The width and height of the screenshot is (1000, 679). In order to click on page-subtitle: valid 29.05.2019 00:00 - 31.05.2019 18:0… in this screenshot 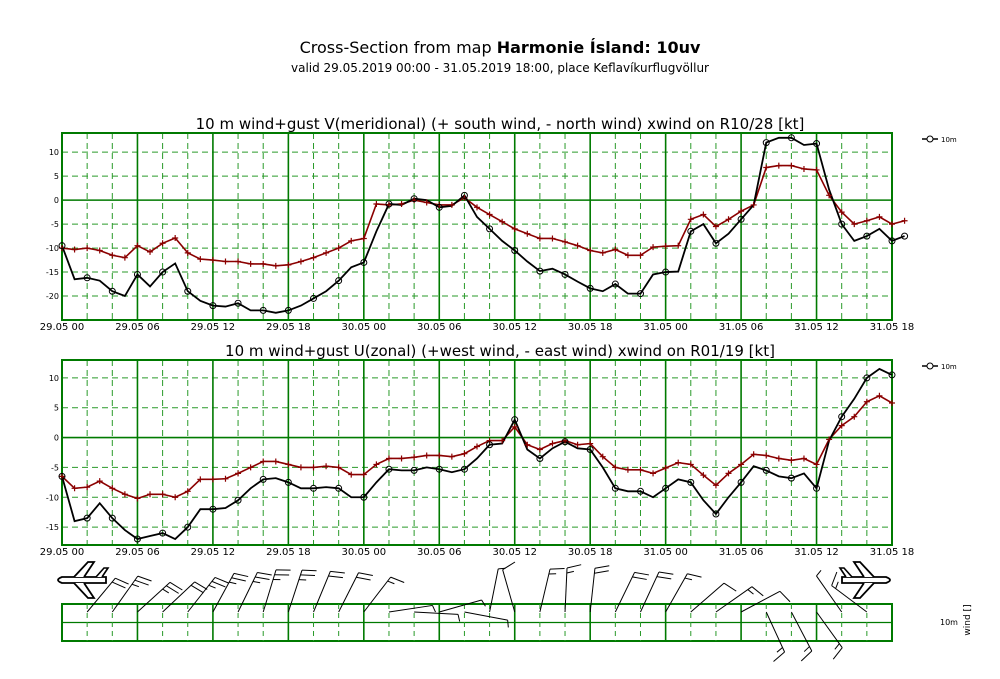, I will do `click(499, 68)`.